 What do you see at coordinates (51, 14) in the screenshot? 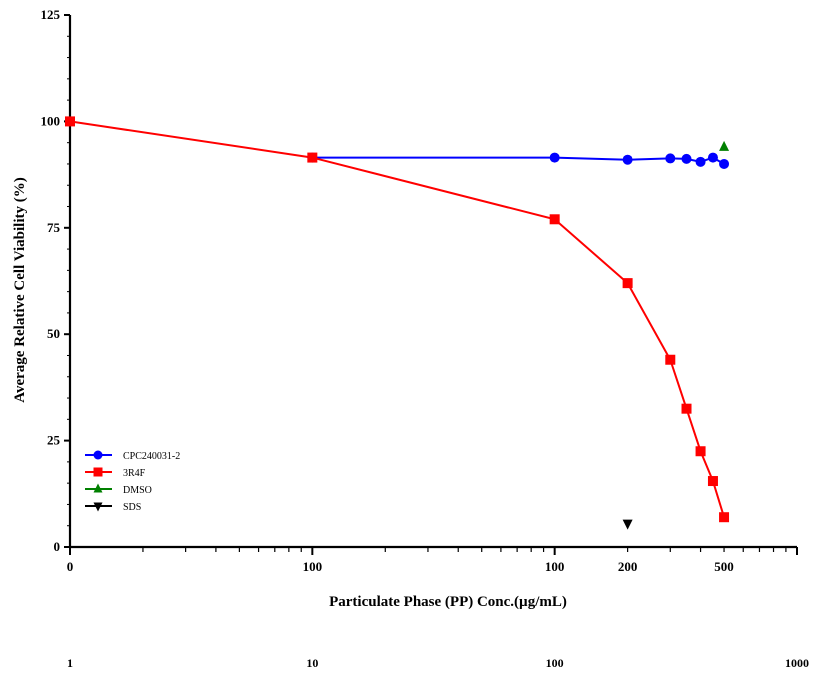
I see `y-tick-label: 125` at bounding box center [51, 14].